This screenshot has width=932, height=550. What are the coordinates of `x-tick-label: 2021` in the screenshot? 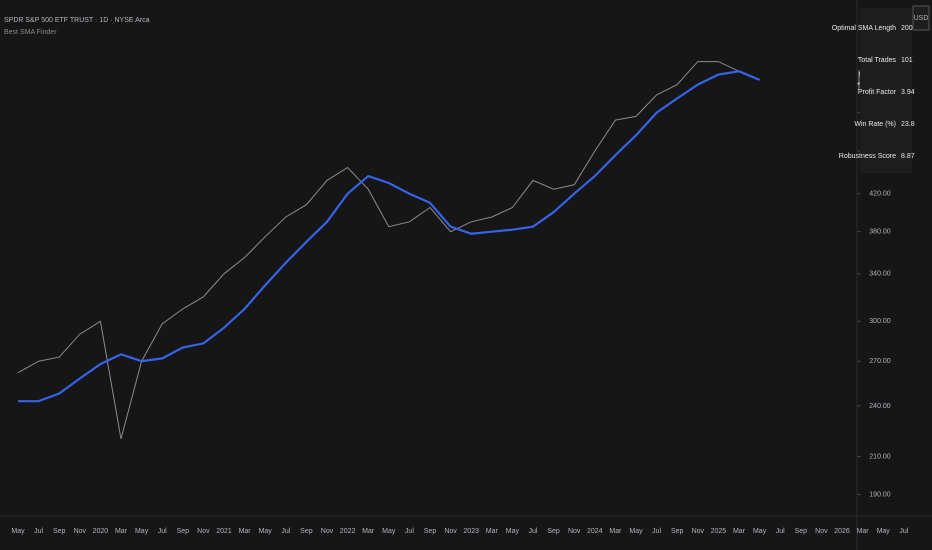 It's located at (224, 531).